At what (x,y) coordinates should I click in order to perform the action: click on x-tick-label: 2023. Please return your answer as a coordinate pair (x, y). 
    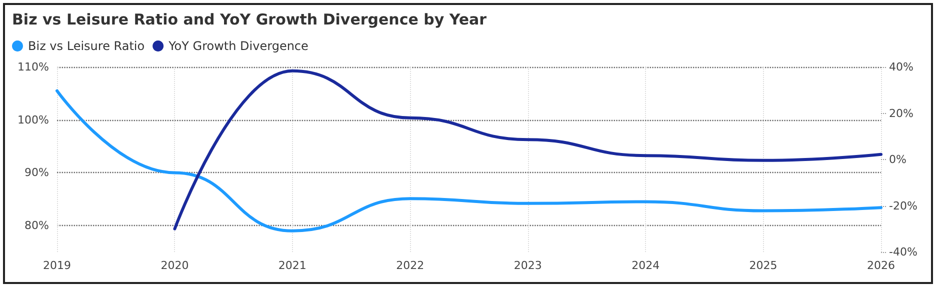
    Looking at the image, I should click on (528, 265).